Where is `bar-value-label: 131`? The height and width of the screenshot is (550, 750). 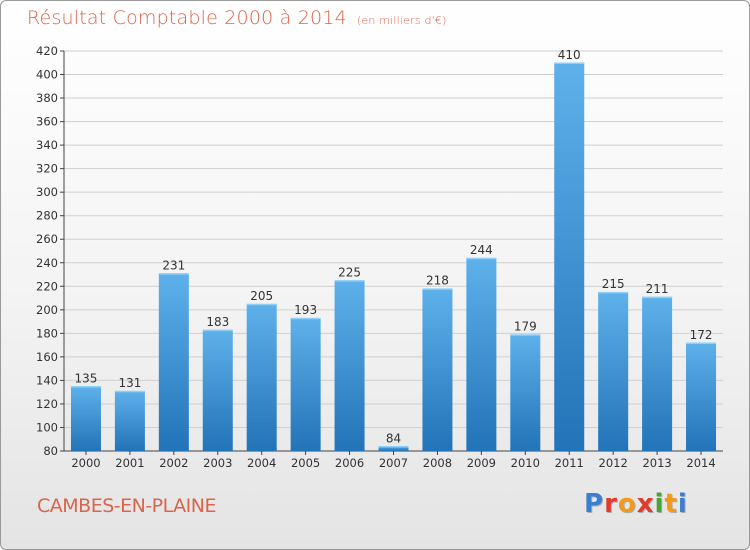
bar-value-label: 131 is located at coordinates (129, 383).